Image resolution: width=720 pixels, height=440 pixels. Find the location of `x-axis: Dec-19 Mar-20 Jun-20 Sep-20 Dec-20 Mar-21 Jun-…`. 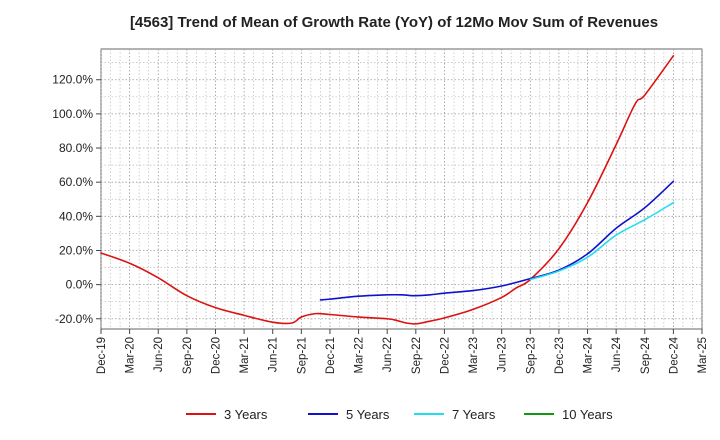

x-axis: Dec-19 Mar-20 Jun-20 Sep-20 Dec-20 Mar-21 Jun-… is located at coordinates (402, 351).